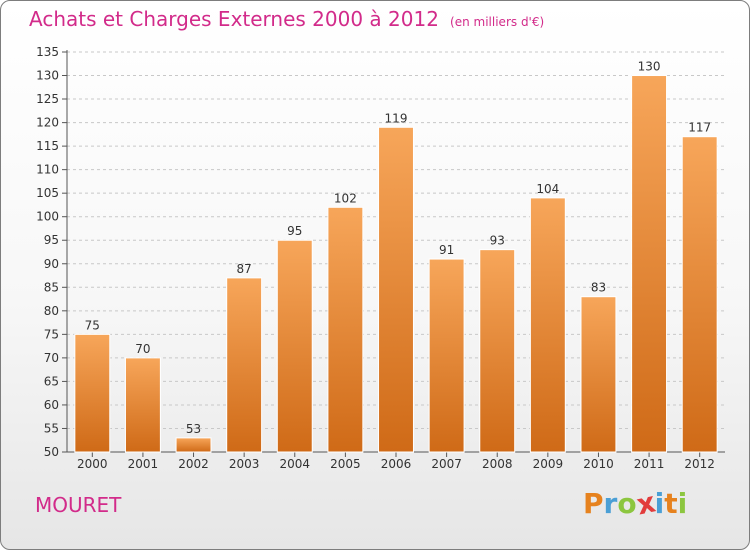 This screenshot has height=550, width=750. What do you see at coordinates (47, 170) in the screenshot?
I see `y-tick-label: 110` at bounding box center [47, 170].